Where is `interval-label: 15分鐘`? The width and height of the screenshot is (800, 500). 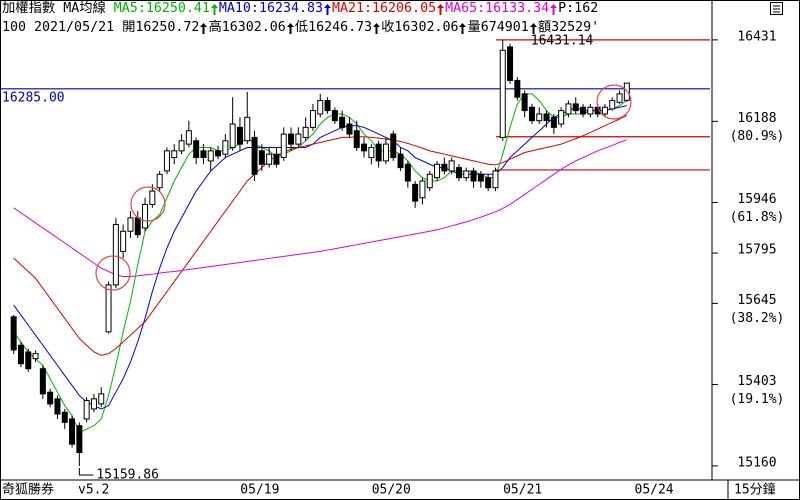
interval-label: 15分鐘 is located at coordinates (755, 490).